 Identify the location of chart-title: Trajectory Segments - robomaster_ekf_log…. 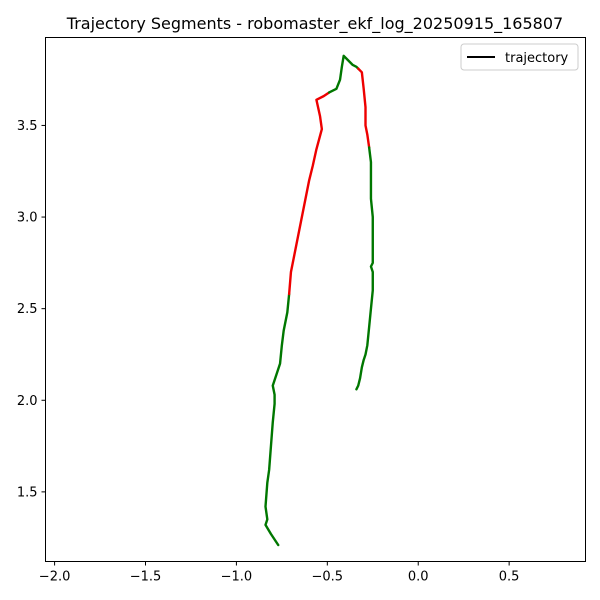
(314, 24).